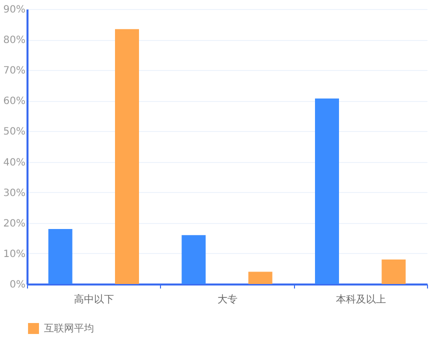 This screenshot has width=430, height=338. I want to click on y-tick-label: 50%, so click(14, 132).